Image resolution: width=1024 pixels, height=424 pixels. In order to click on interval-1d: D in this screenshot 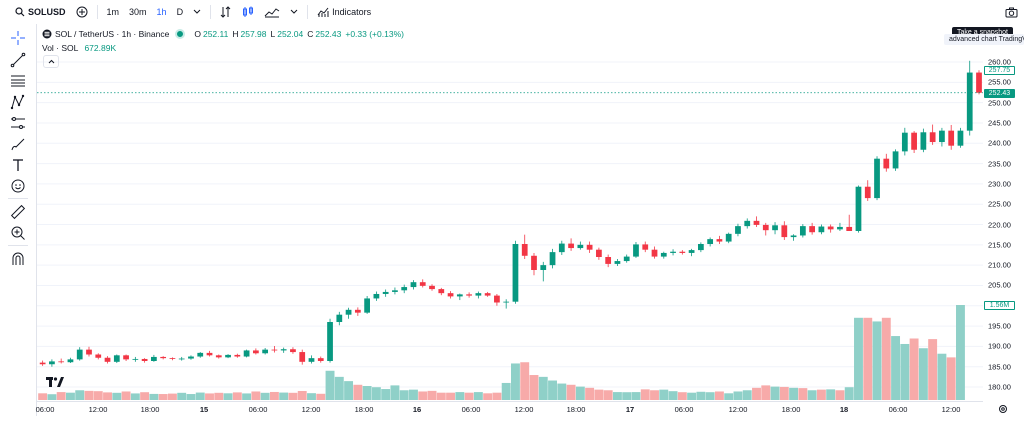, I will do `click(180, 12)`.